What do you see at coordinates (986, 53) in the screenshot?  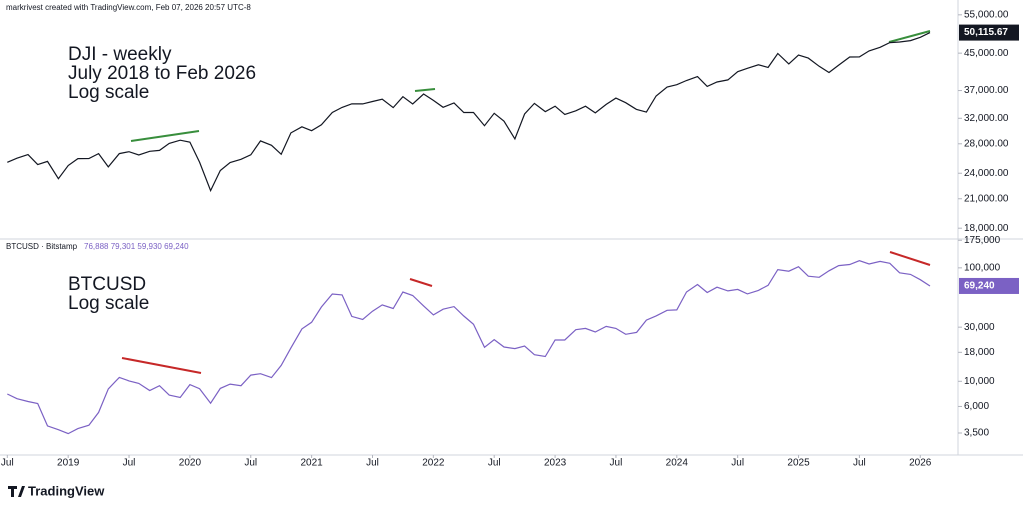 I see `y-tick-label: 45,000.00` at bounding box center [986, 53].